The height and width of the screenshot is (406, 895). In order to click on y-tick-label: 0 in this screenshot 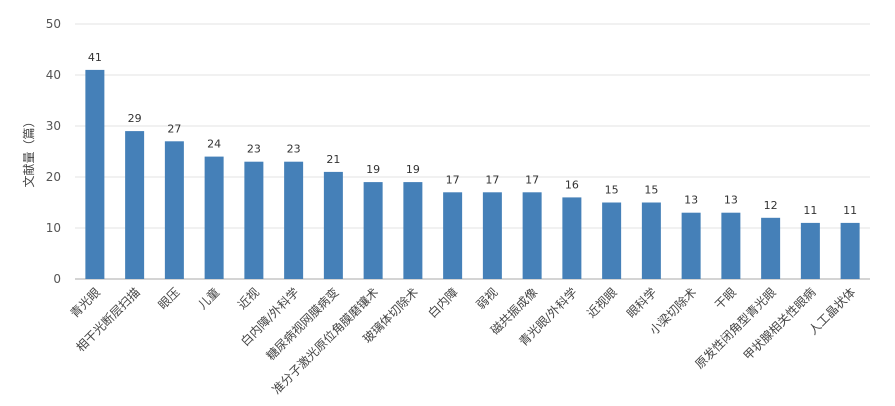, I will do `click(57, 279)`.